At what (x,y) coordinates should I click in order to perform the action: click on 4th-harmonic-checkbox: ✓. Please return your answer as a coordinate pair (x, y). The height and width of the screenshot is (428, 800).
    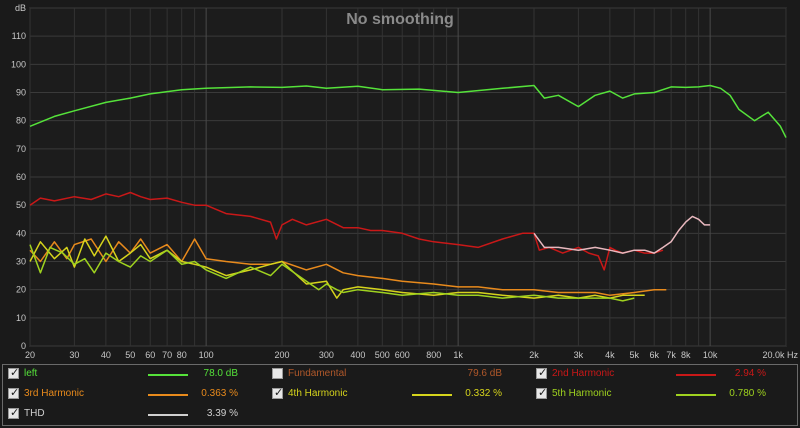
    Looking at the image, I should click on (278, 392).